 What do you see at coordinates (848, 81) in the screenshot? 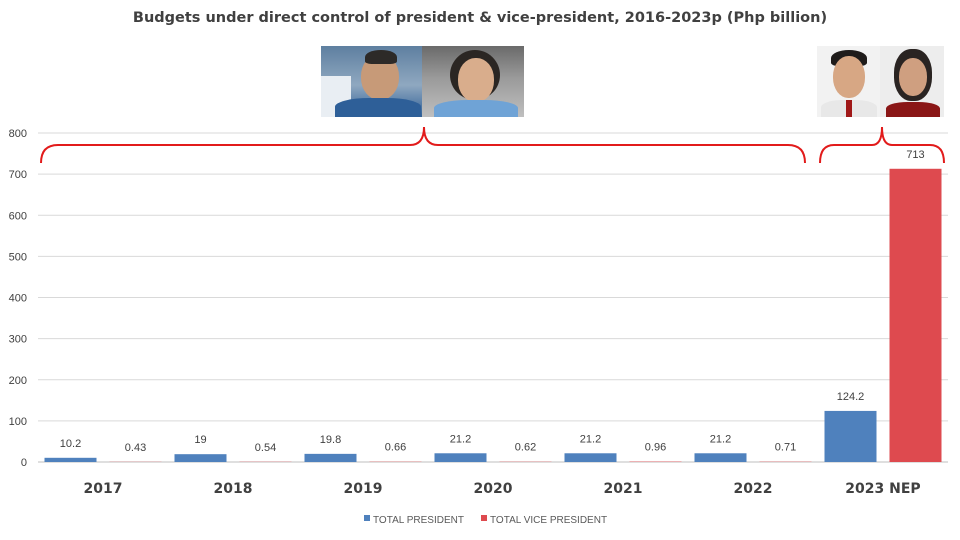
I see `marcos-photo` at bounding box center [848, 81].